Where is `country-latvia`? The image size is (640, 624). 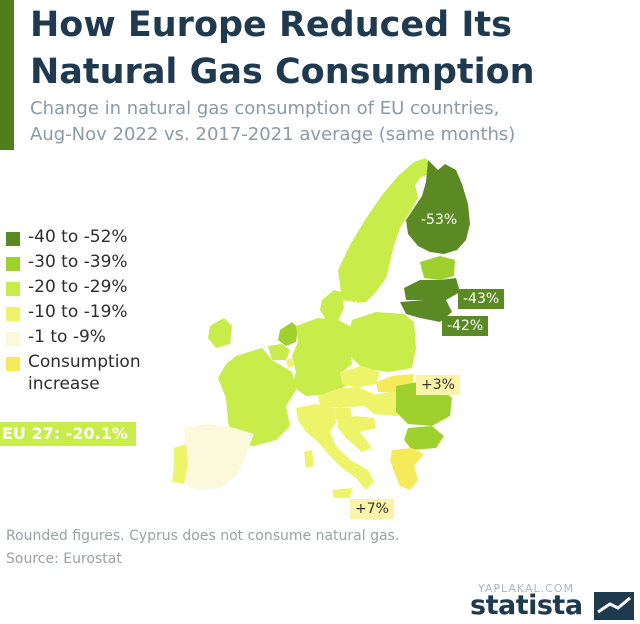 country-latvia is located at coordinates (432, 289).